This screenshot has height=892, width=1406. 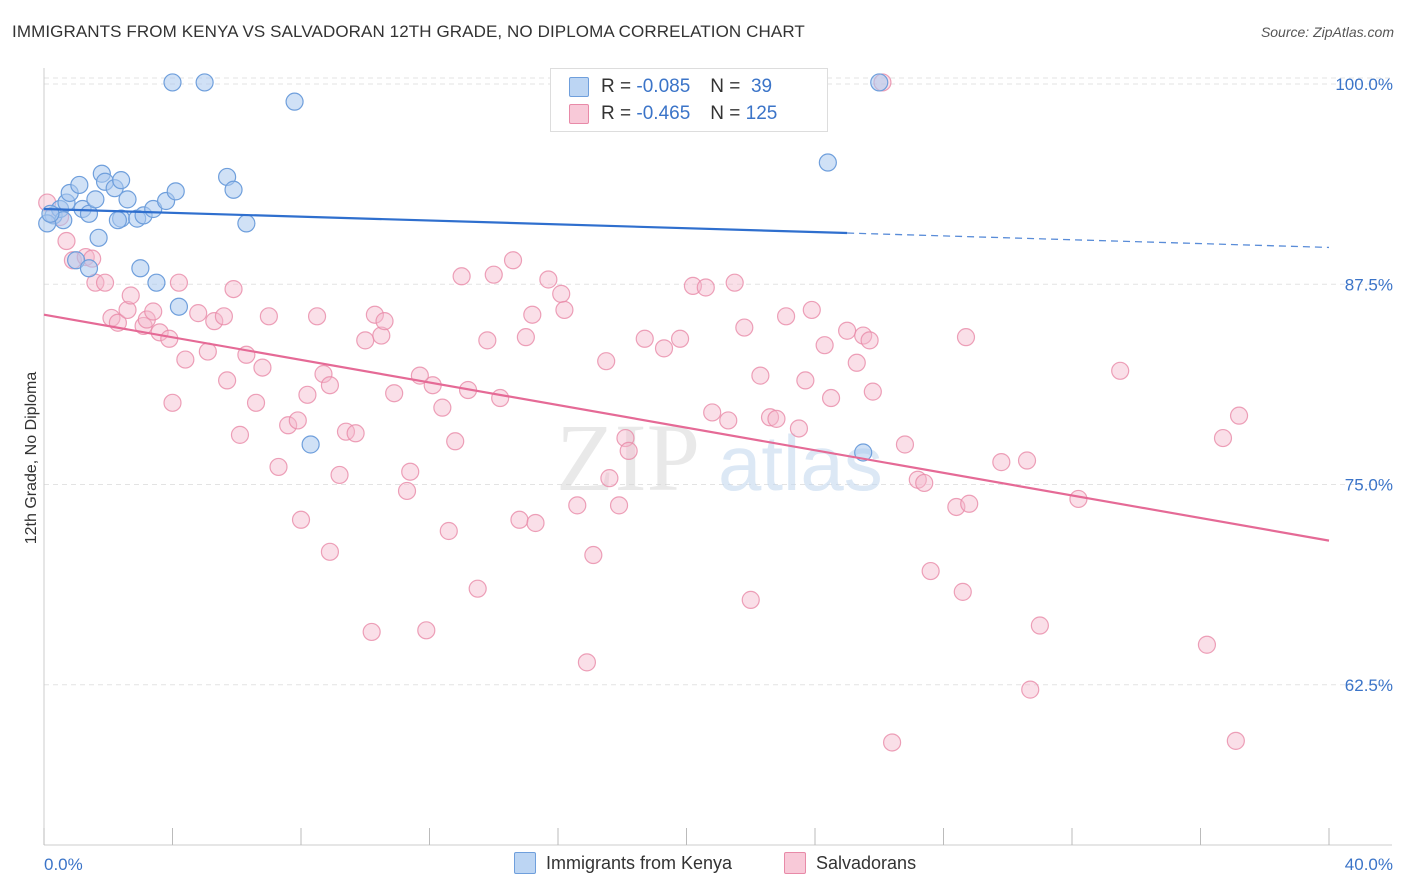 What do you see at coordinates (795, 863) in the screenshot?
I see `bottom-legend-swatch-salvadorans` at bounding box center [795, 863].